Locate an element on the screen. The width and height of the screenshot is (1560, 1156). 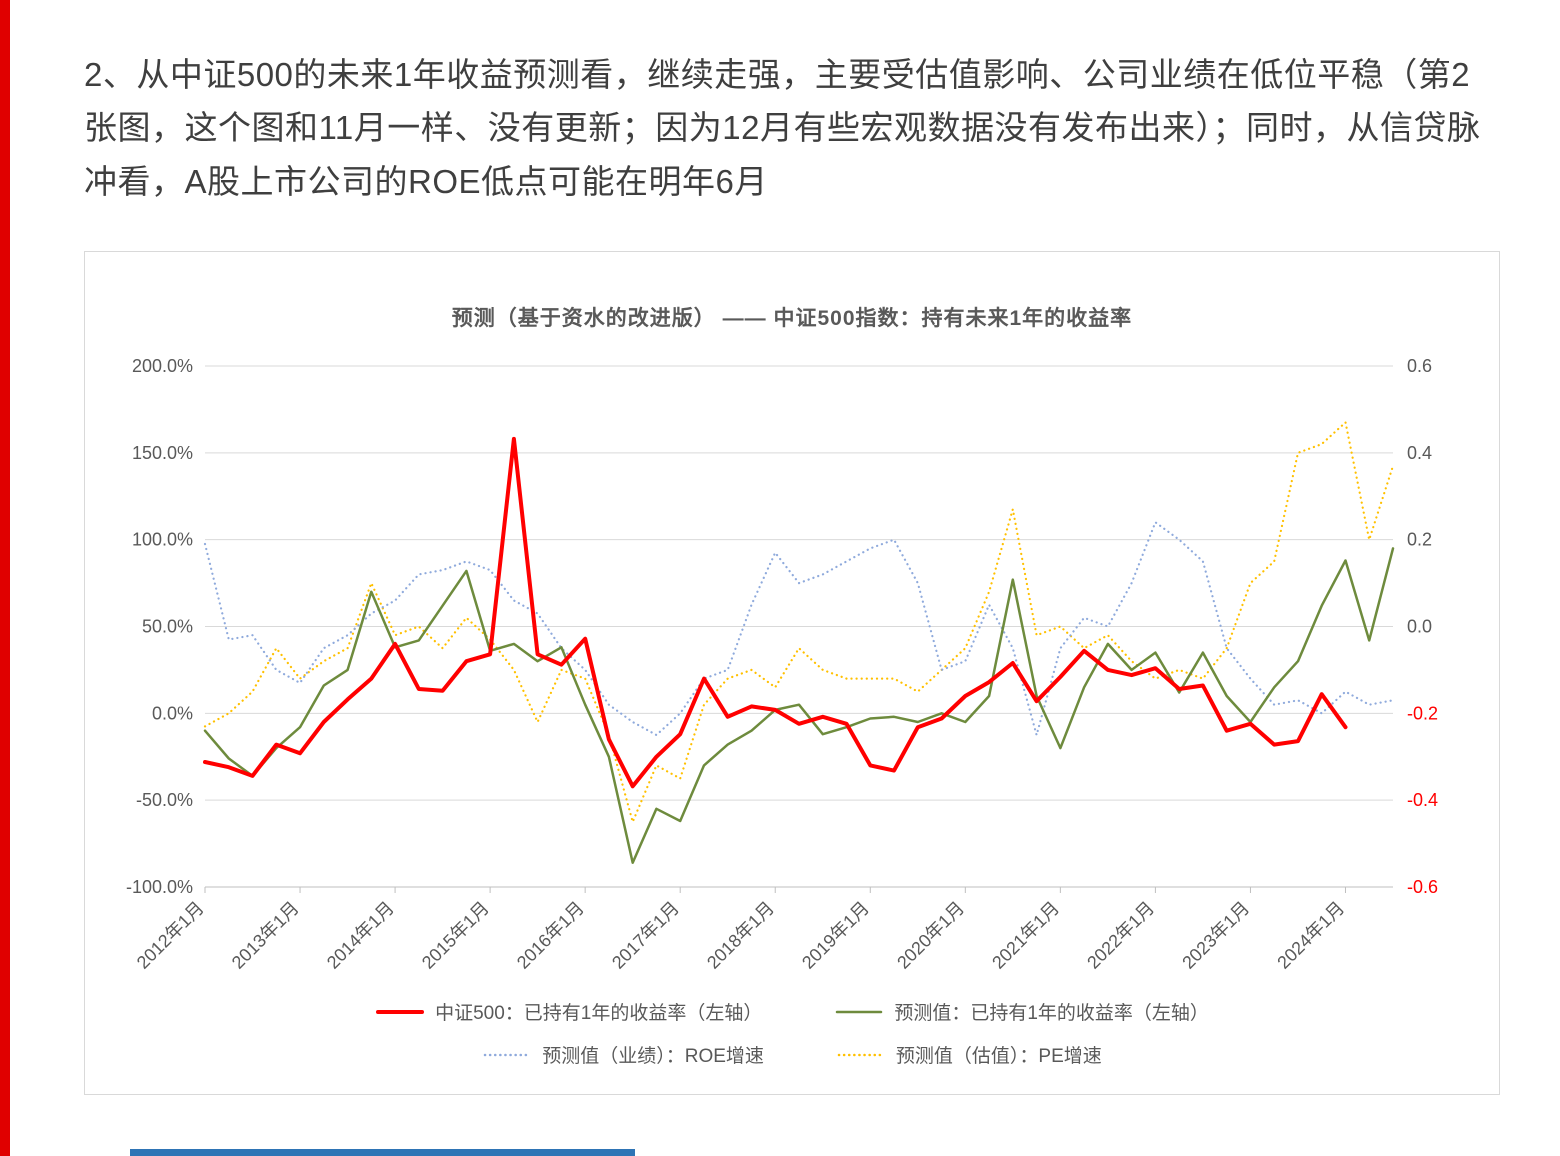
legend-marker-csi500-actual is located at coordinates (400, 1011).